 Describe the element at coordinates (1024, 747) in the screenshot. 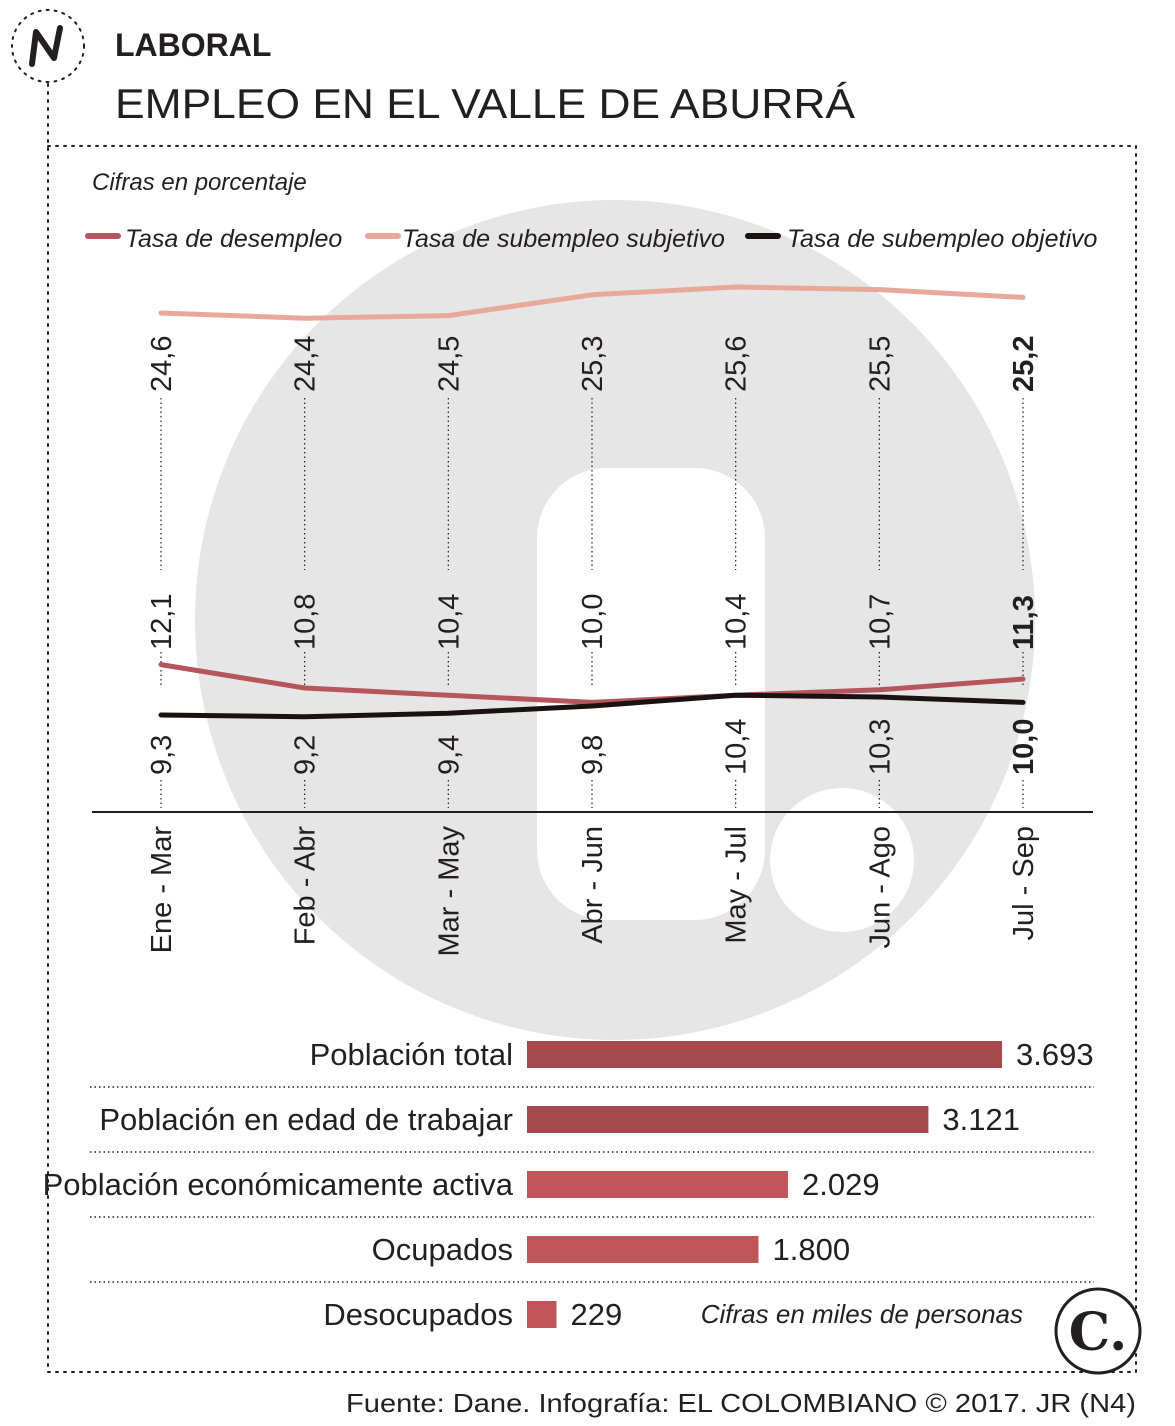

I see `value-label-objetivo-jul-sep: 10,0` at that location.